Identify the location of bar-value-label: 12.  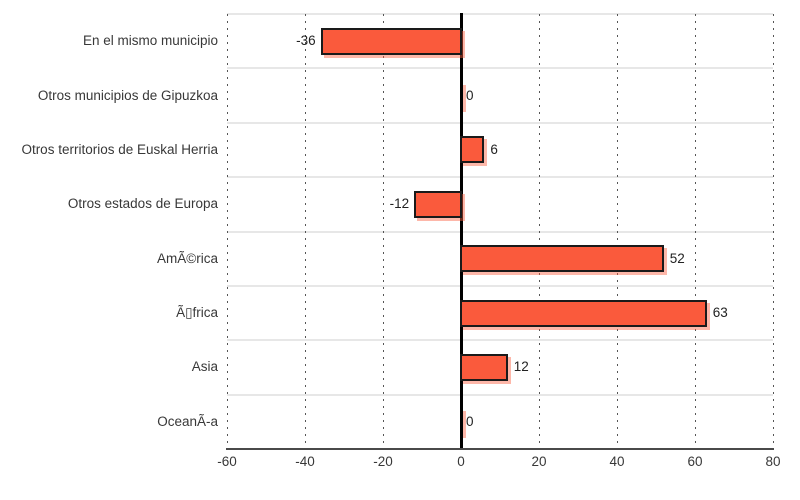
(521, 367).